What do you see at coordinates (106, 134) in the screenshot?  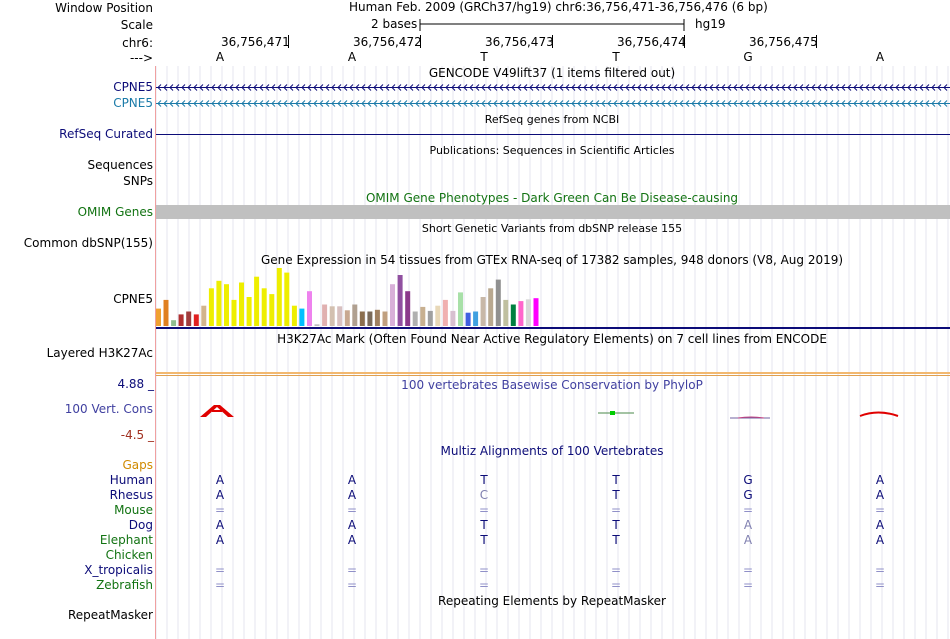 I see `refseq-track-label: RefSeq Curated` at bounding box center [106, 134].